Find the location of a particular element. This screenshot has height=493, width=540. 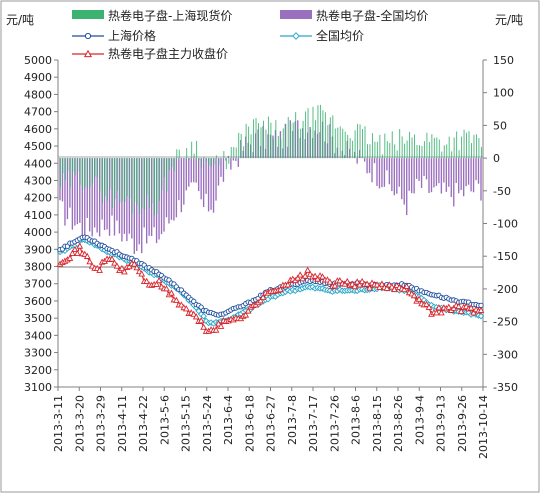

x-tick-label: 2013-6-4 is located at coordinates (228, 420).